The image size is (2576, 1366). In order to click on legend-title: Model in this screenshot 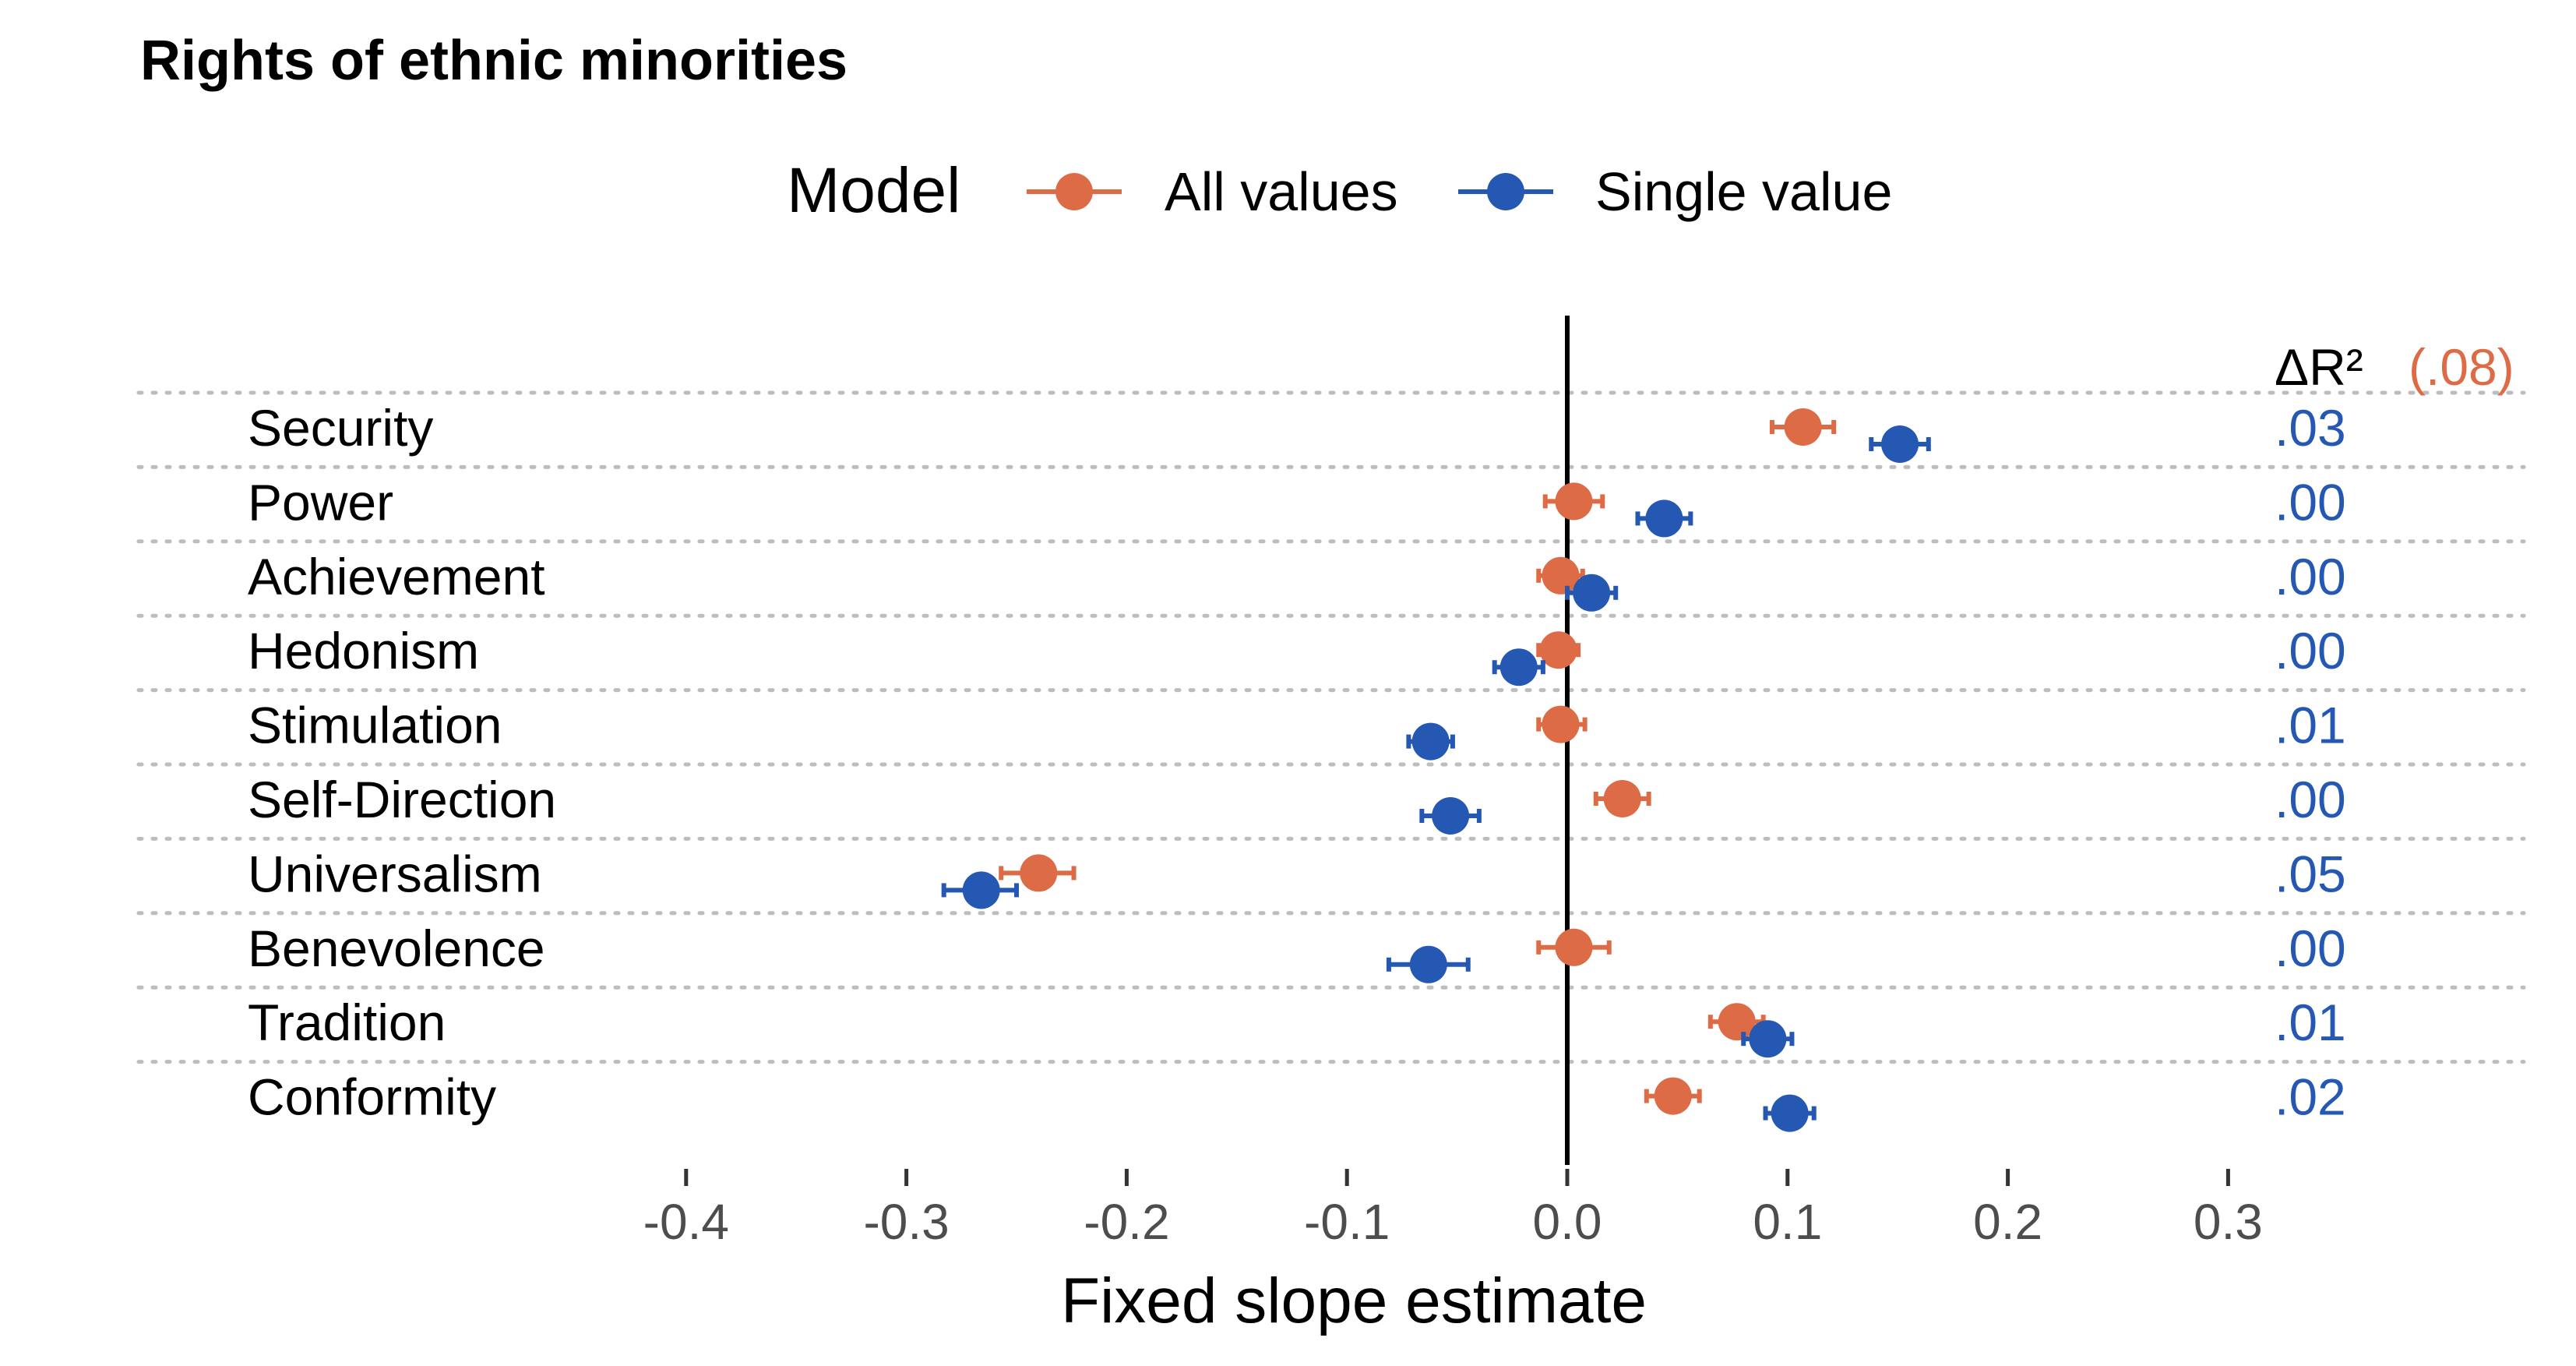, I will do `click(874, 190)`.